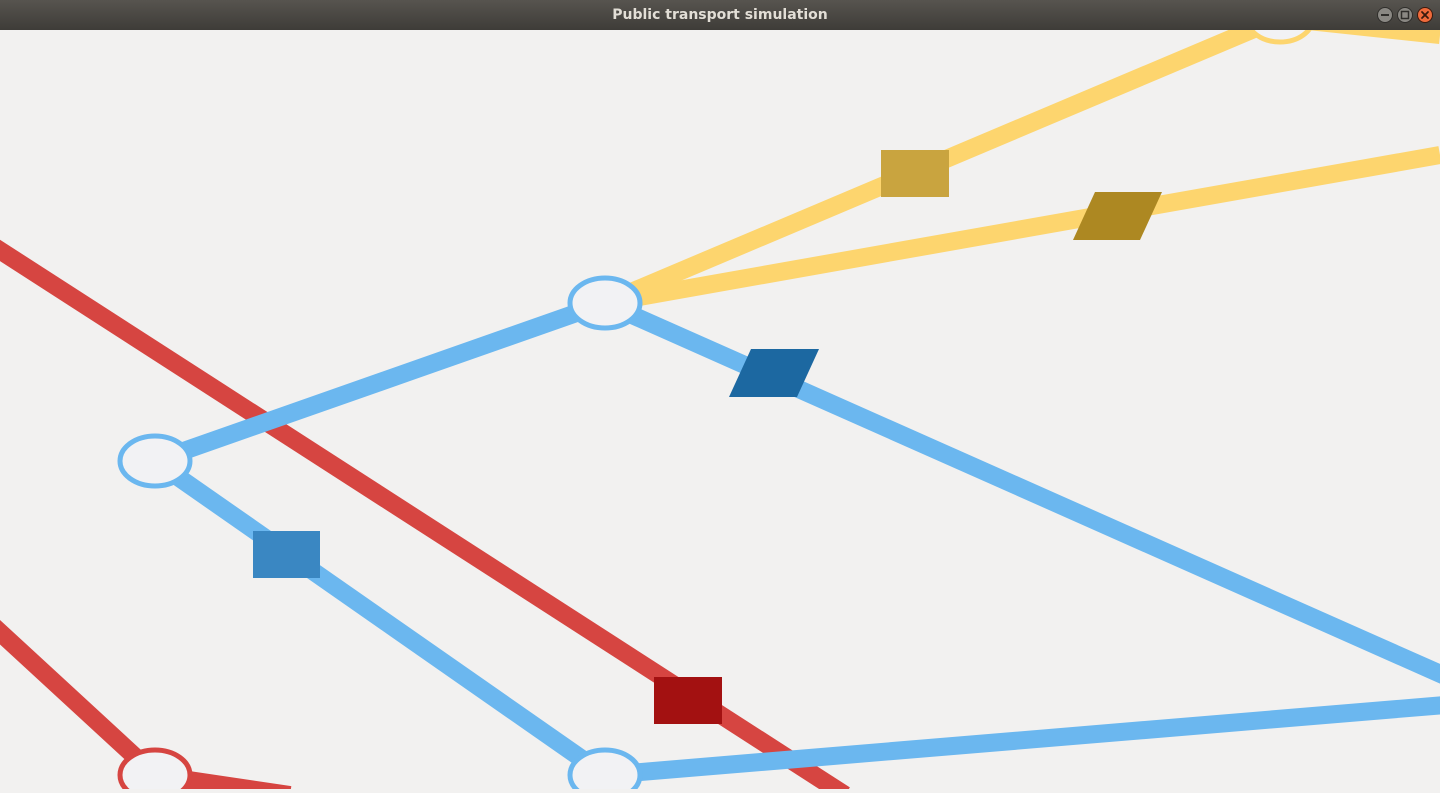 This screenshot has height=793, width=1440. What do you see at coordinates (81, 700) in the screenshot?
I see `red-route-segment` at bounding box center [81, 700].